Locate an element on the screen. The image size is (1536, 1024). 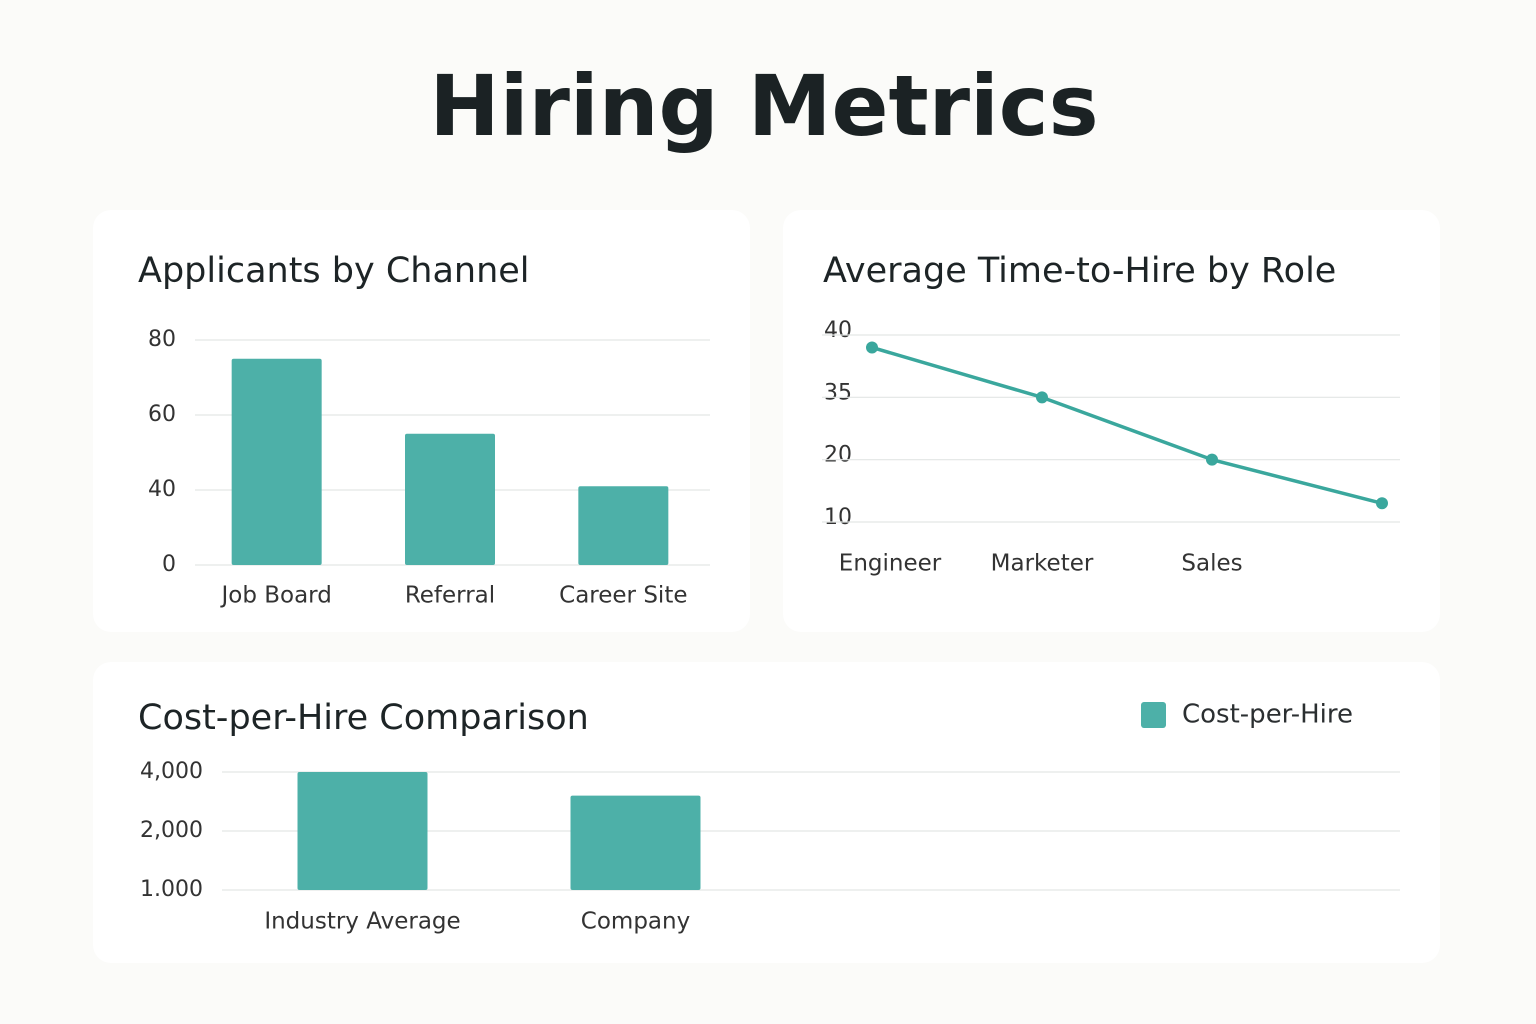
x-tick-label: Referral is located at coordinates (450, 596).